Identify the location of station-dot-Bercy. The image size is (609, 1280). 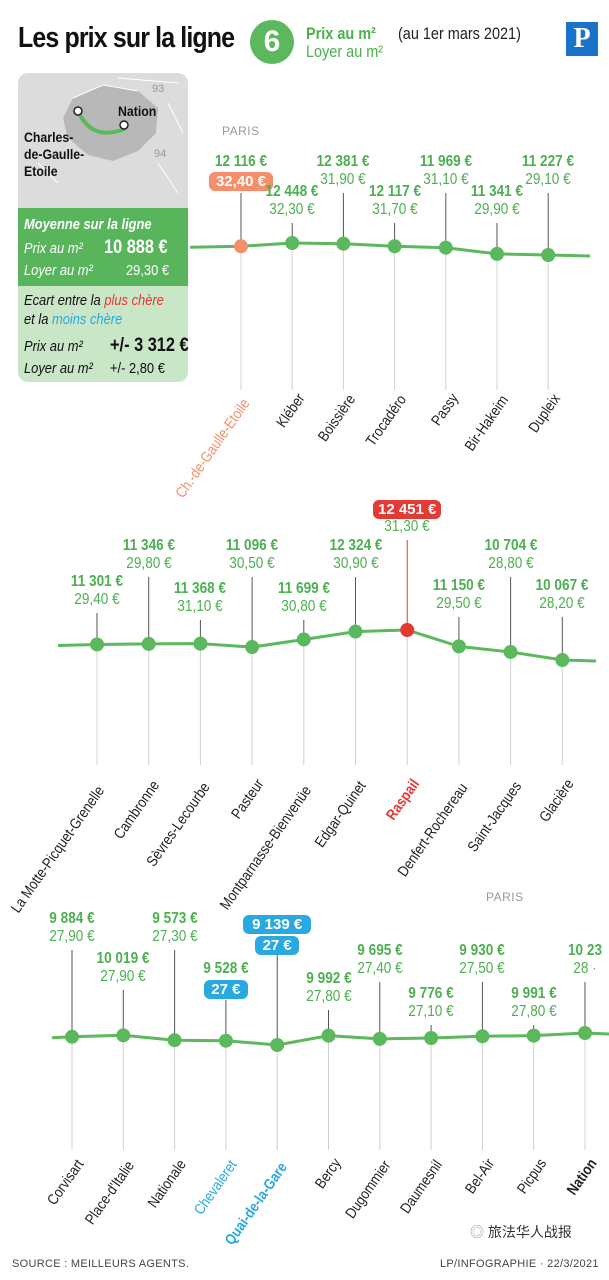
(328, 1035).